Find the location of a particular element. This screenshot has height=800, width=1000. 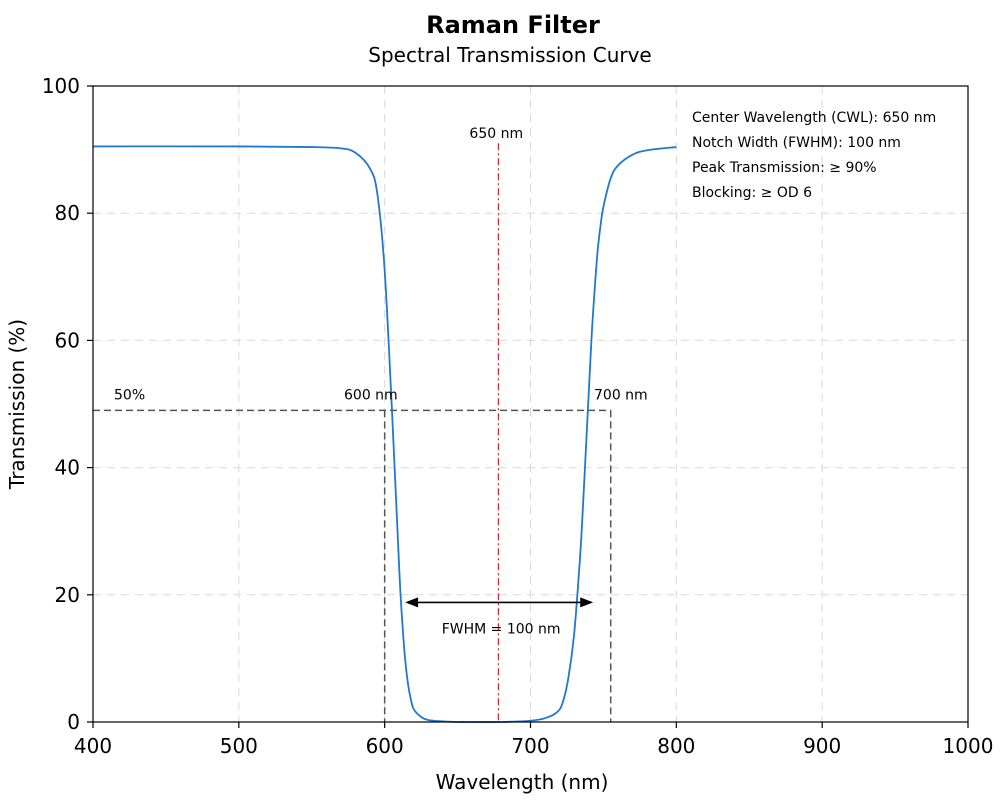

x-tick-label: 600 is located at coordinates (385, 746).